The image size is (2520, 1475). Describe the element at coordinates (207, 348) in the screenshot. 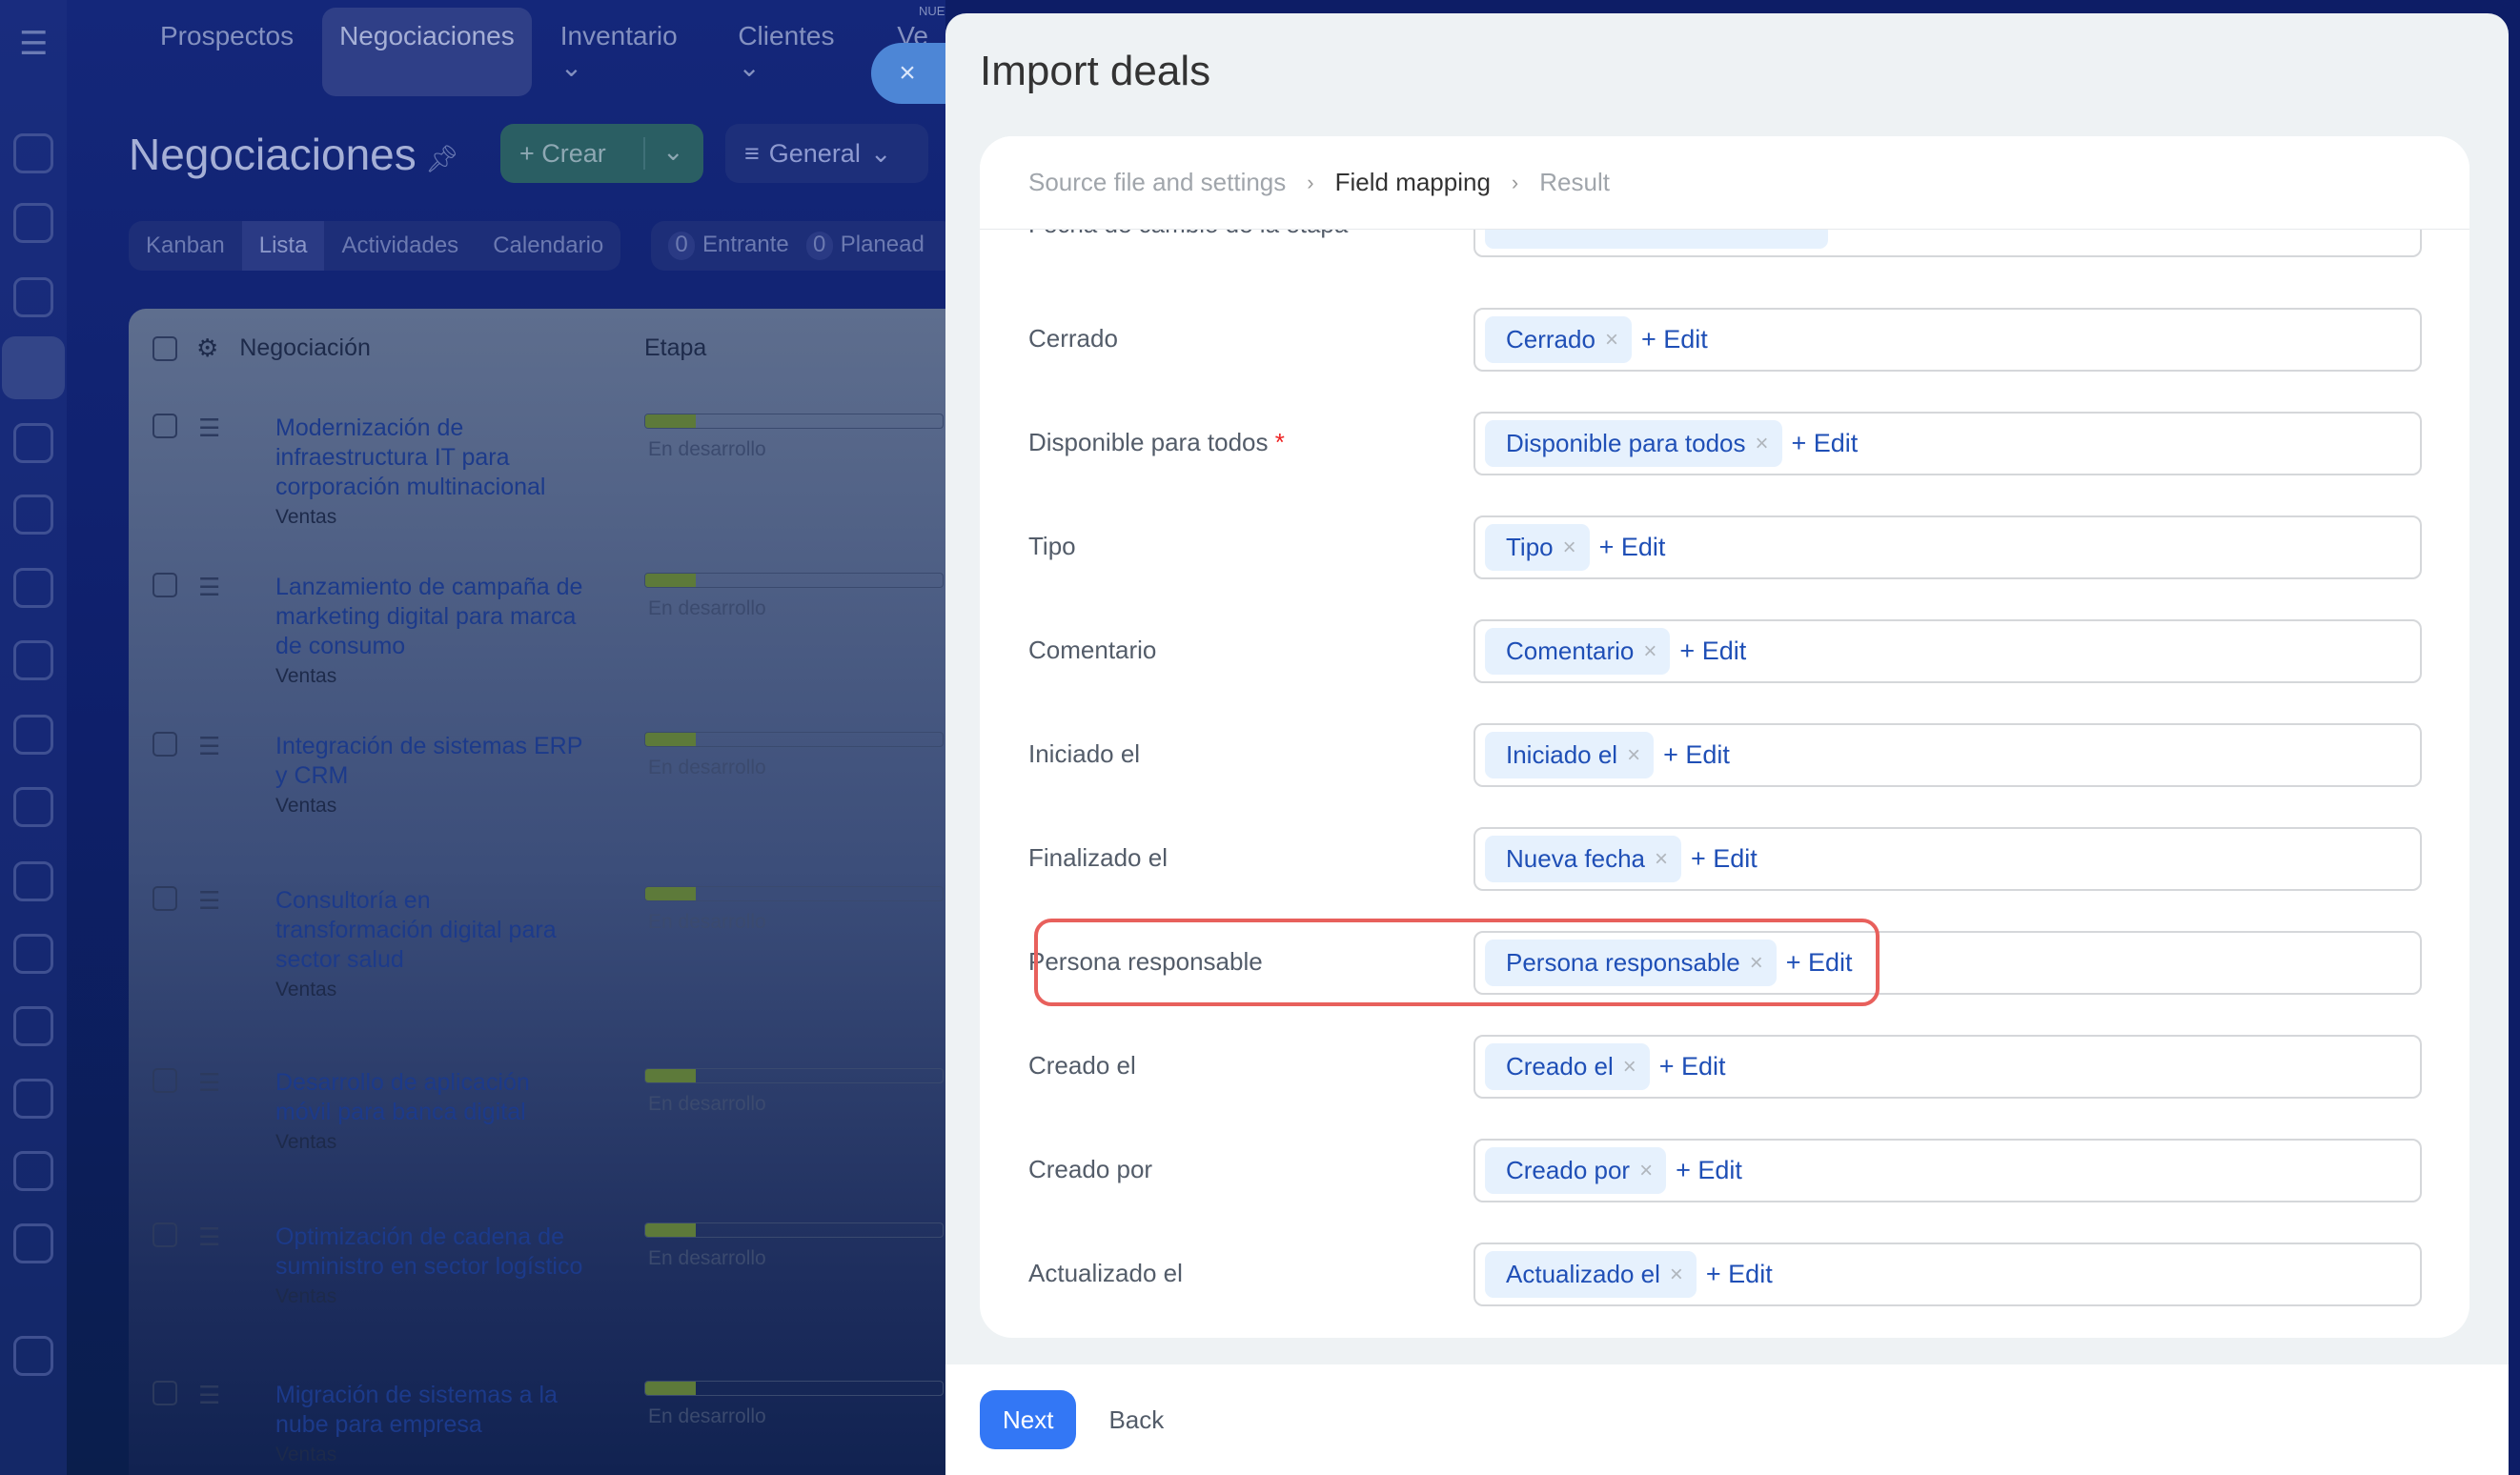

I see `gear-icon: ⚙` at that location.